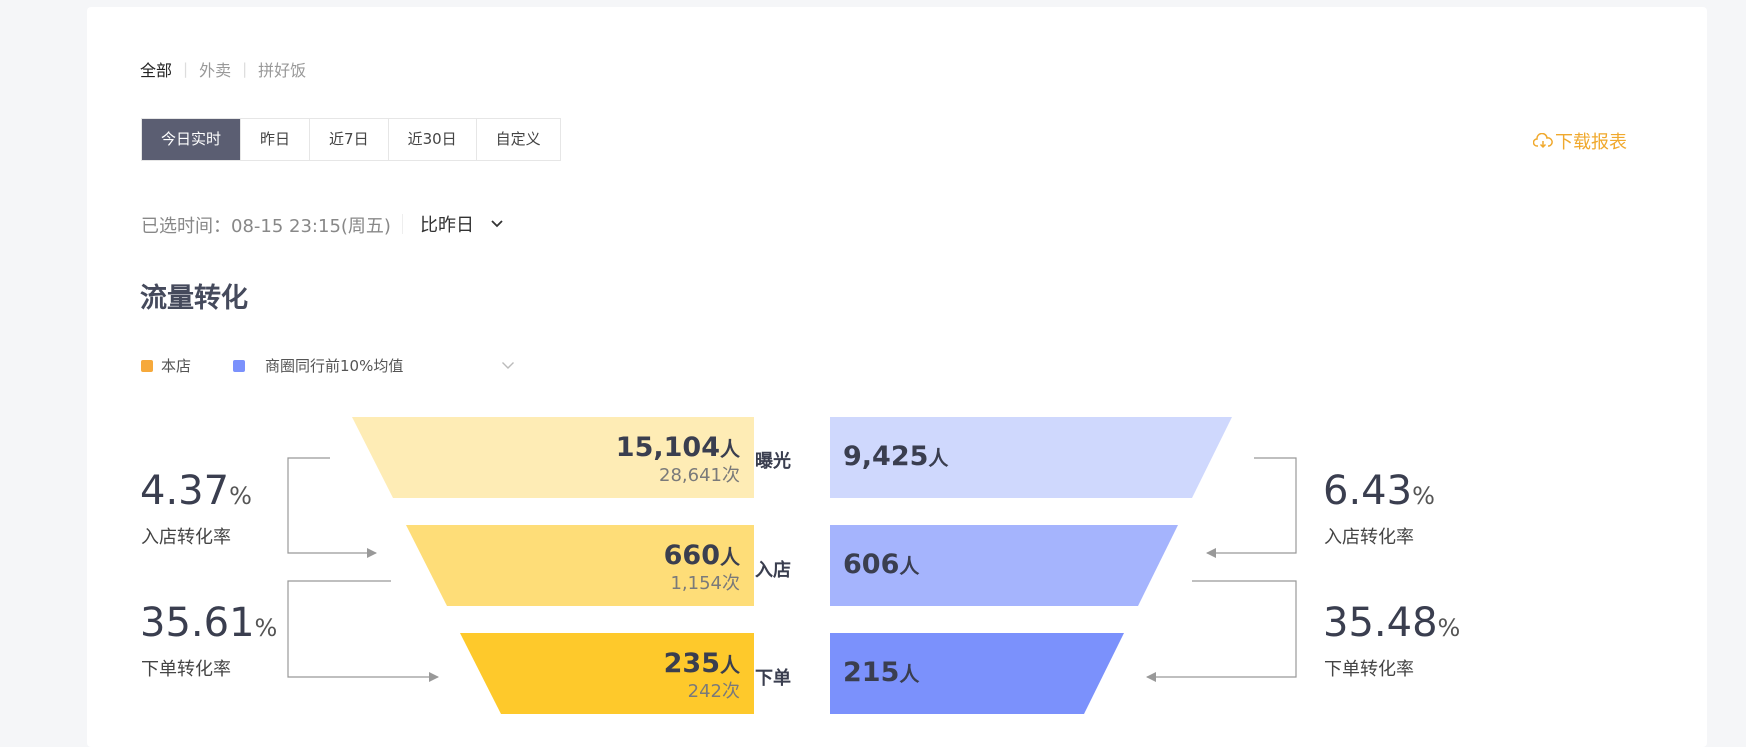  What do you see at coordinates (156, 70) in the screenshot?
I see `tab-all: 全部` at bounding box center [156, 70].